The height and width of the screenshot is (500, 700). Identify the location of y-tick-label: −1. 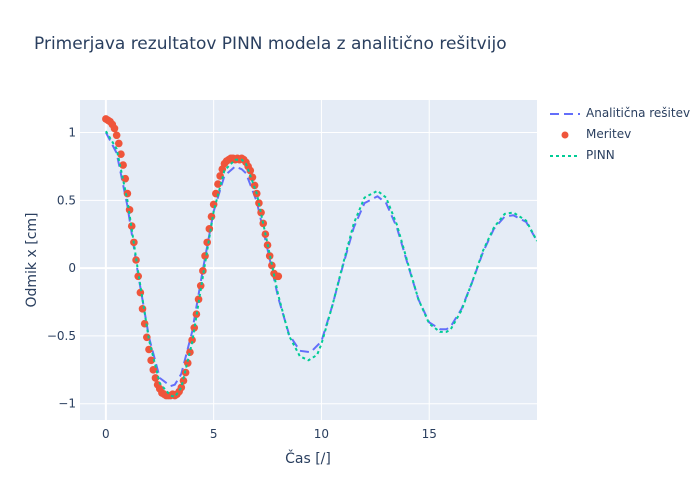
(67, 404).